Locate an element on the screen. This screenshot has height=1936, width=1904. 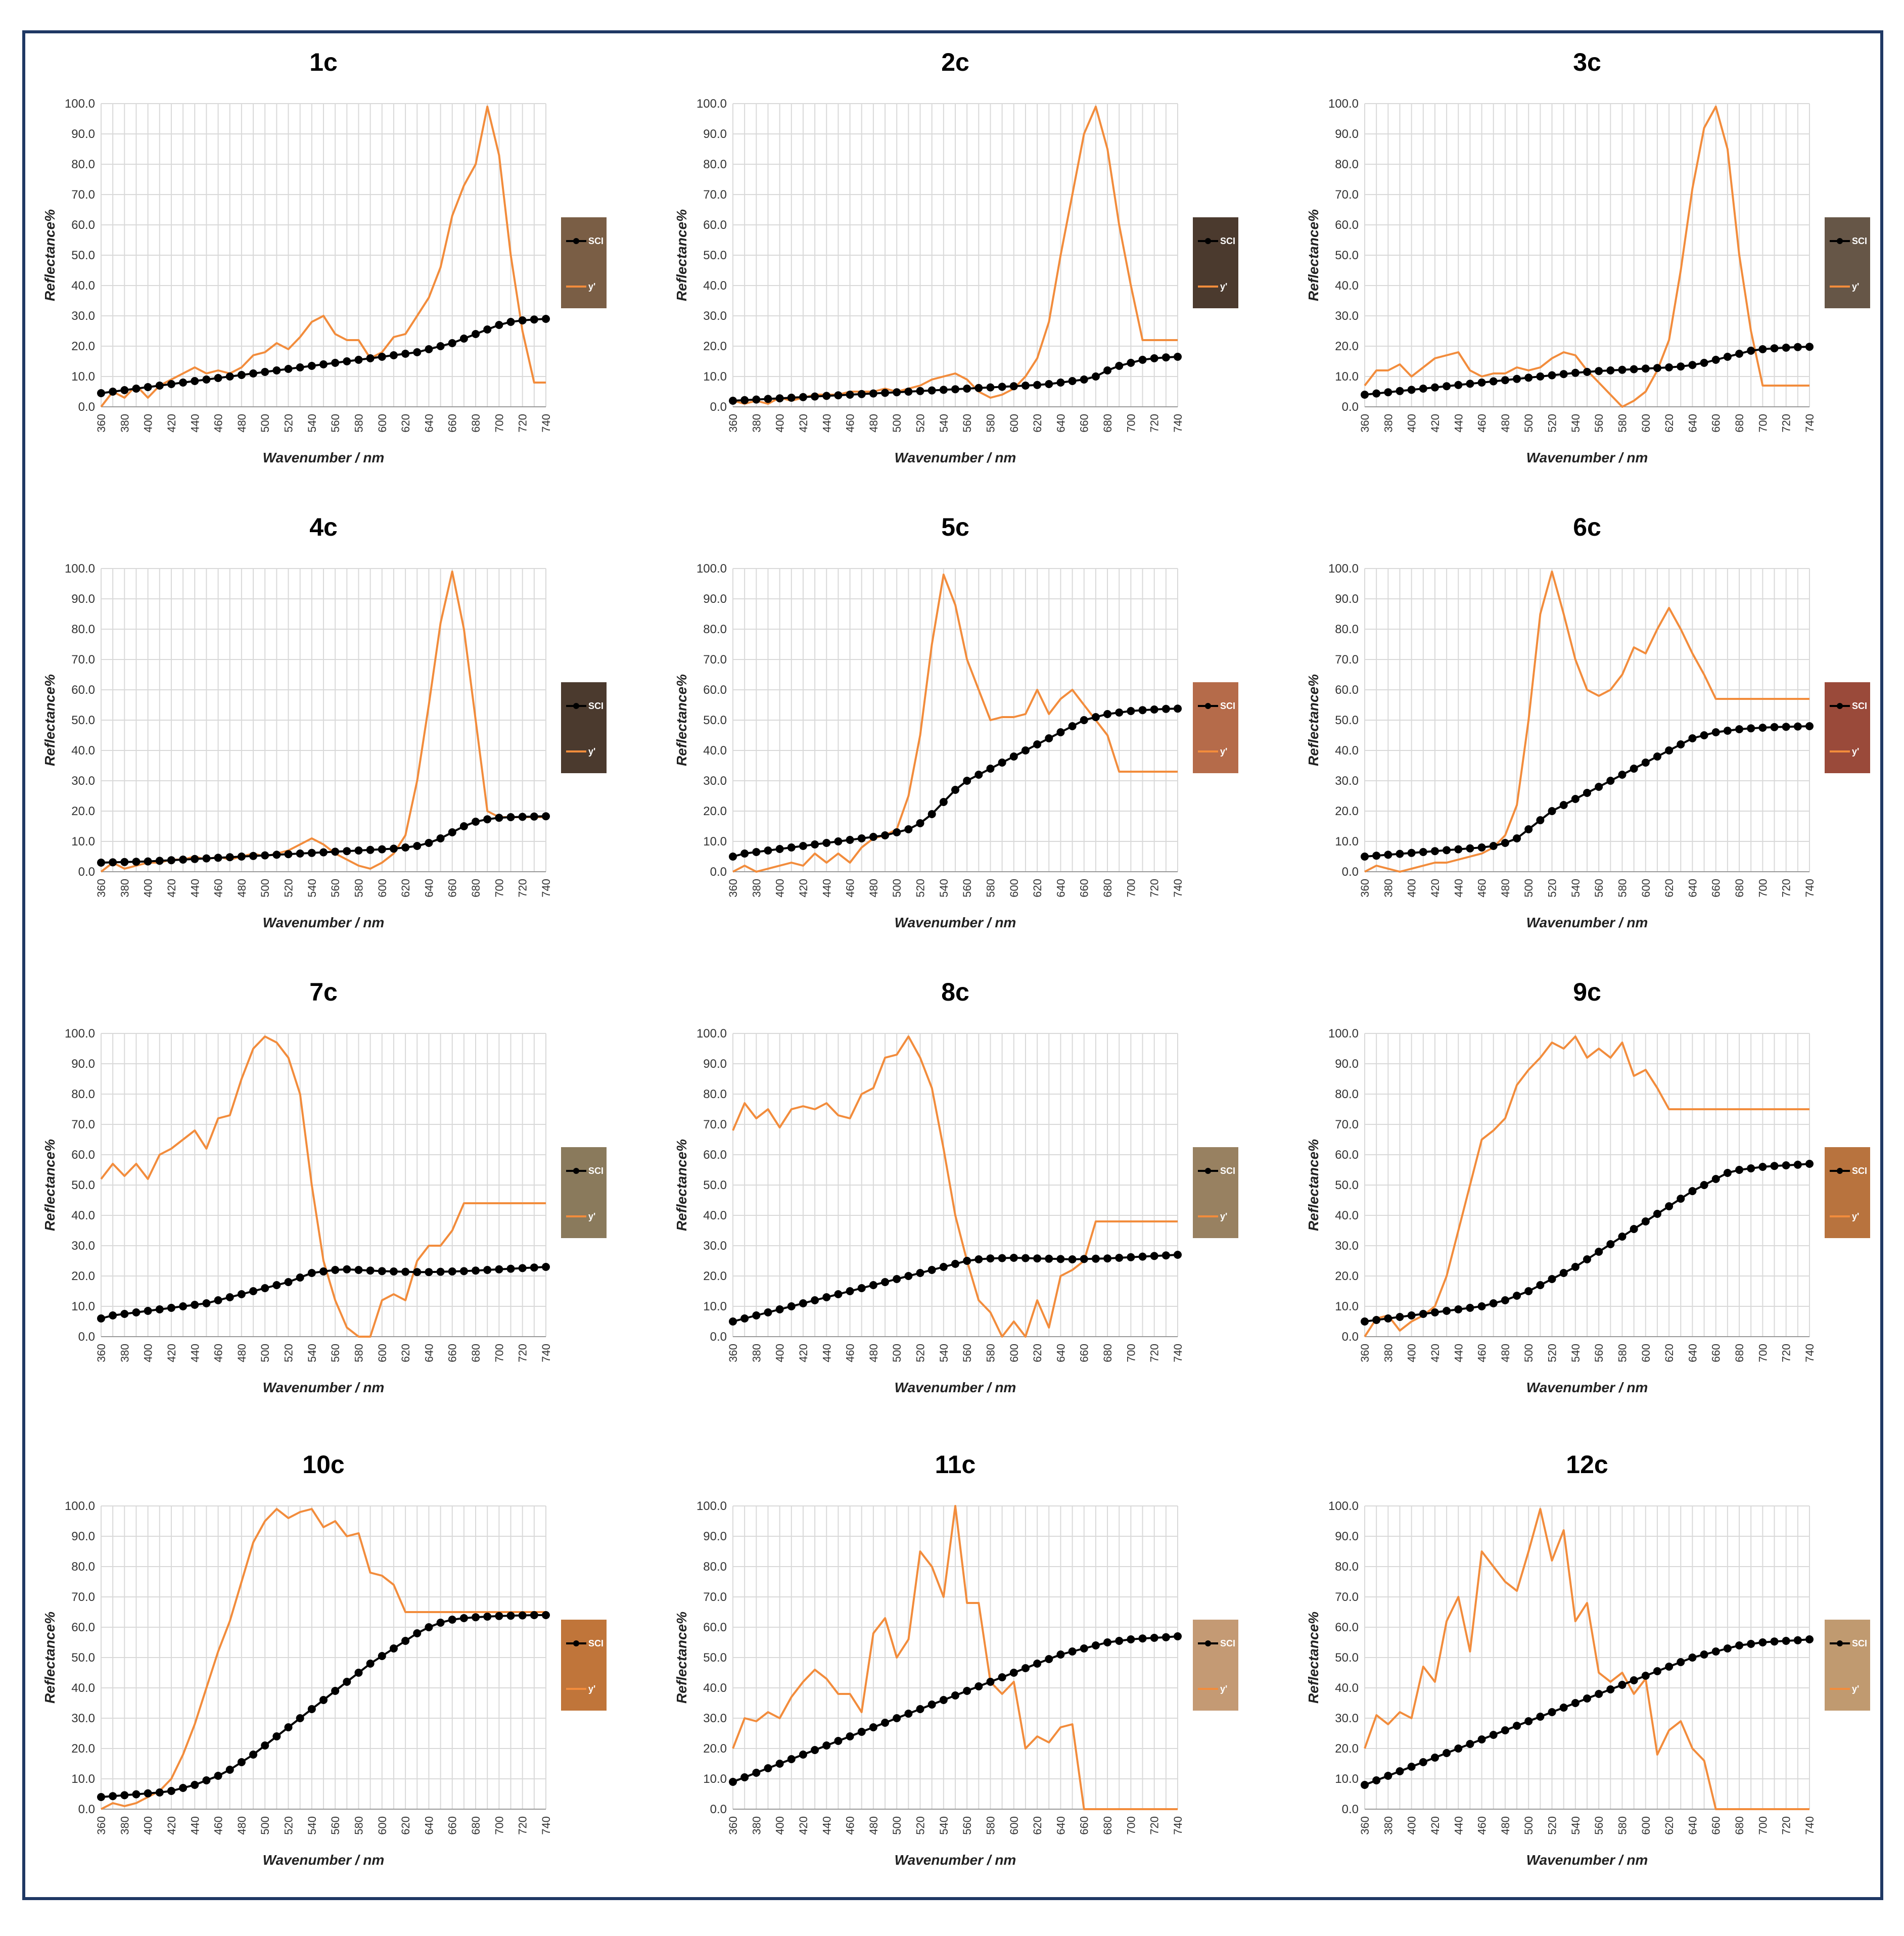
x-tick-label: 420 is located at coordinates (803, 1353).